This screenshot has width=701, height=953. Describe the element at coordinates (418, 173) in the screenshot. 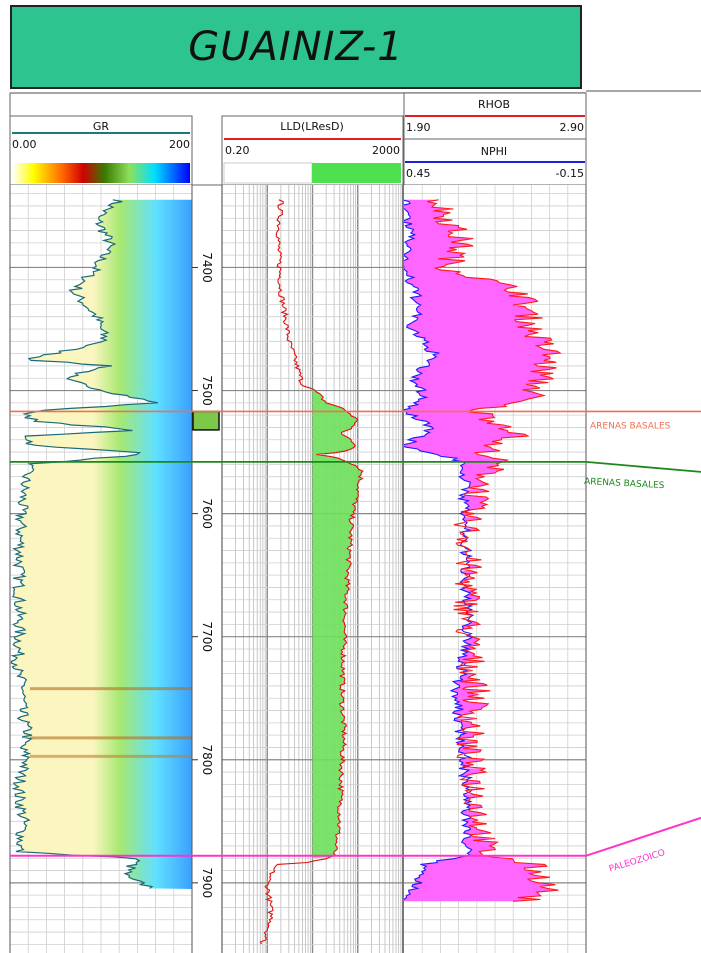

I see `nphi-scale-min: 0.45` at that location.